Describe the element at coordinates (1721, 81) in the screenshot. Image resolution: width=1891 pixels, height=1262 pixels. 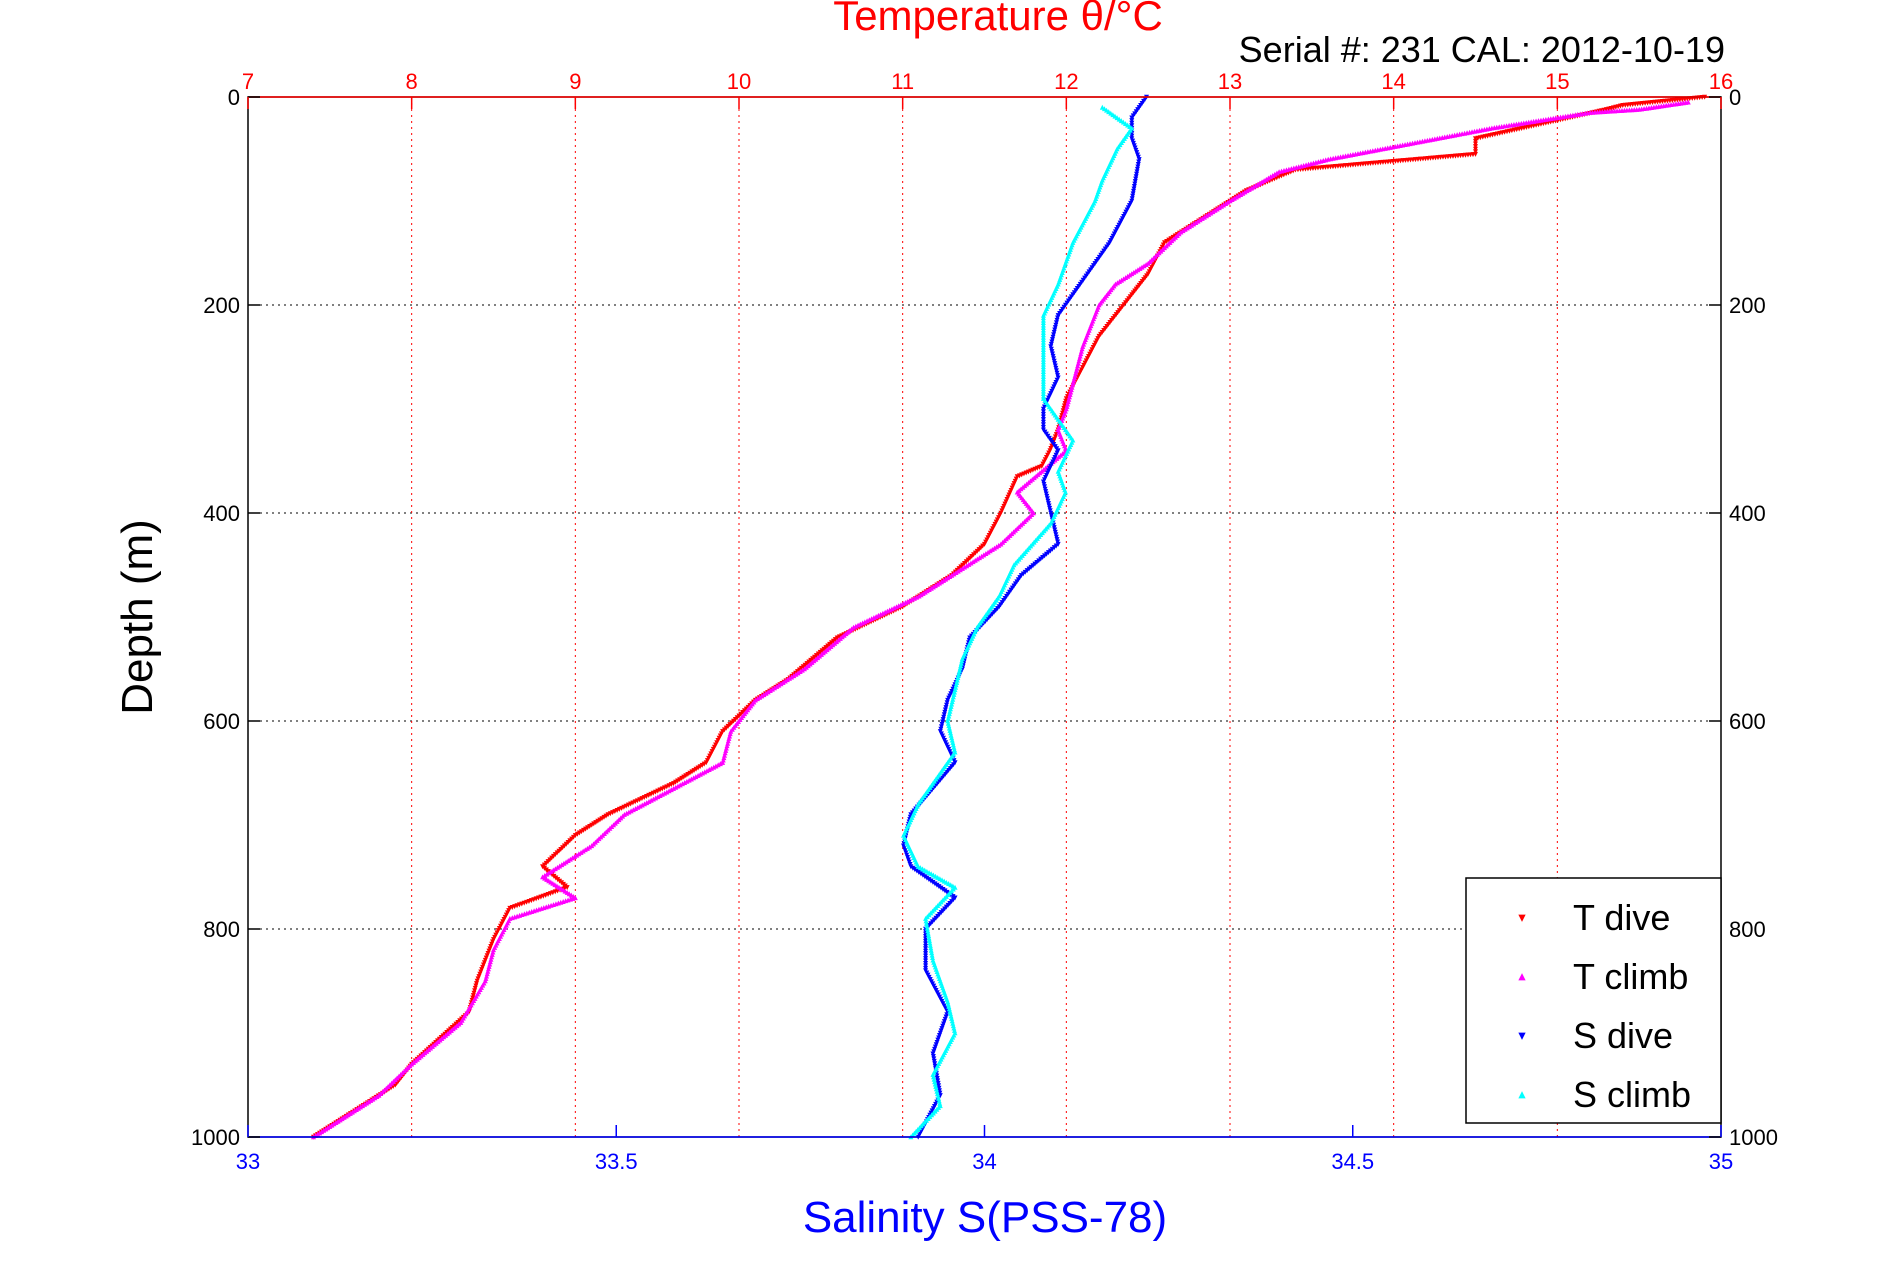
I see `temperature-tick-label: 16` at that location.